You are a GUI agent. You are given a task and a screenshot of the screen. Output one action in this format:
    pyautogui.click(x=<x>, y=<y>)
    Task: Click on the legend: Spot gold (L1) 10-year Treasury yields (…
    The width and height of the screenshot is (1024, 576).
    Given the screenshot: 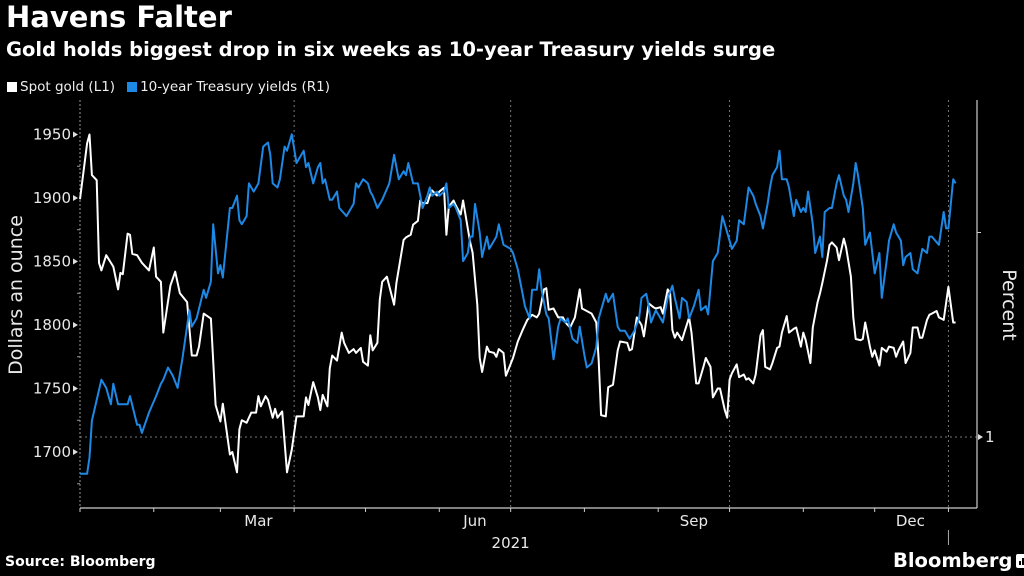 What is the action you would take?
    pyautogui.click(x=174, y=87)
    